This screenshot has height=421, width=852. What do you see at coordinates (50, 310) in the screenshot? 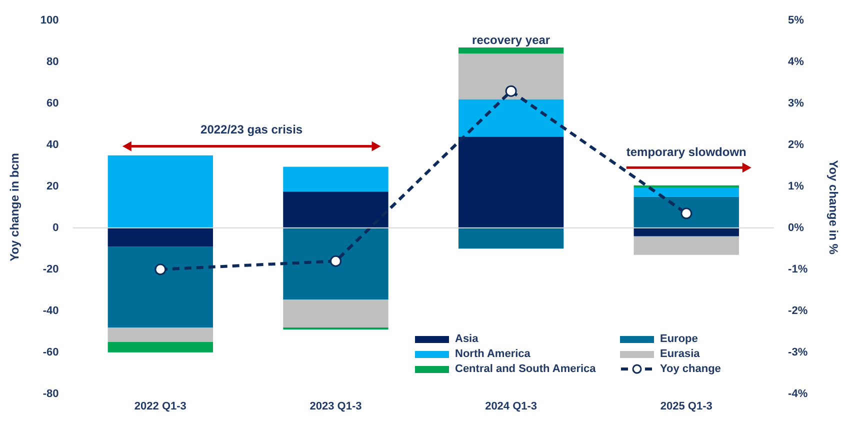
I see `y-tick-label: -40` at bounding box center [50, 310].